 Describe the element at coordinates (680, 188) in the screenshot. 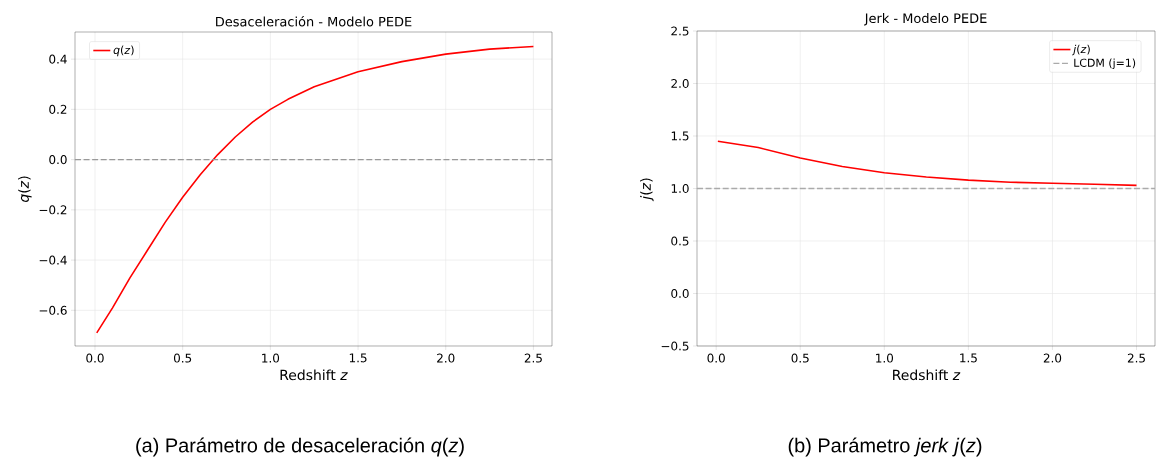

I see `y-tick-label: 1.0` at that location.